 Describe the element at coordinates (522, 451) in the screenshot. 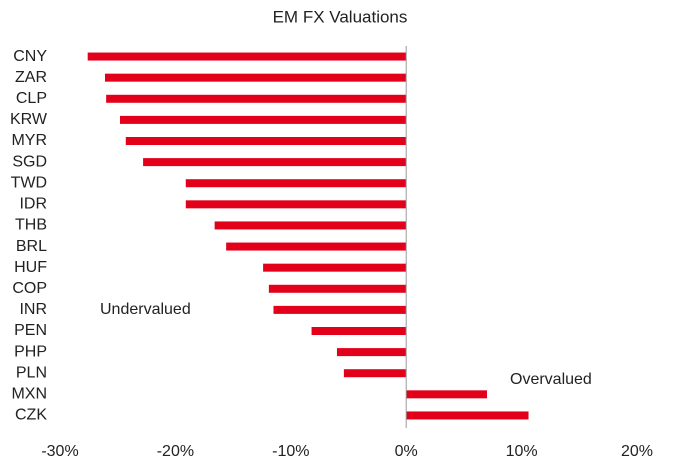

I see `x-tick-label: 10%` at that location.